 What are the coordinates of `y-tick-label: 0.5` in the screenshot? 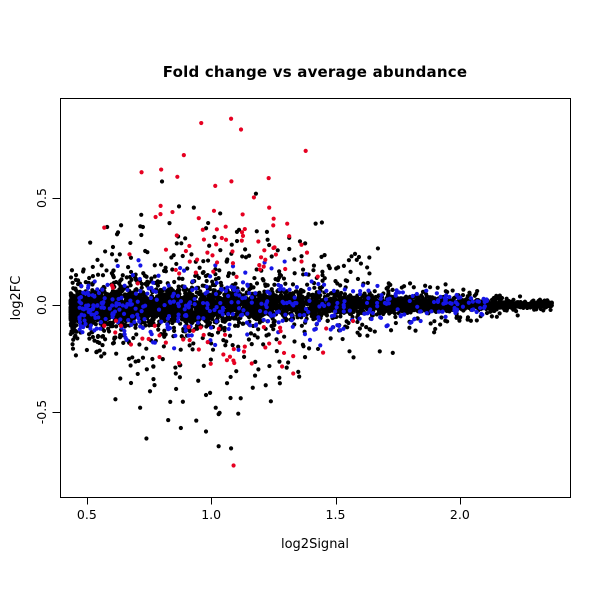 It's located at (41, 198).